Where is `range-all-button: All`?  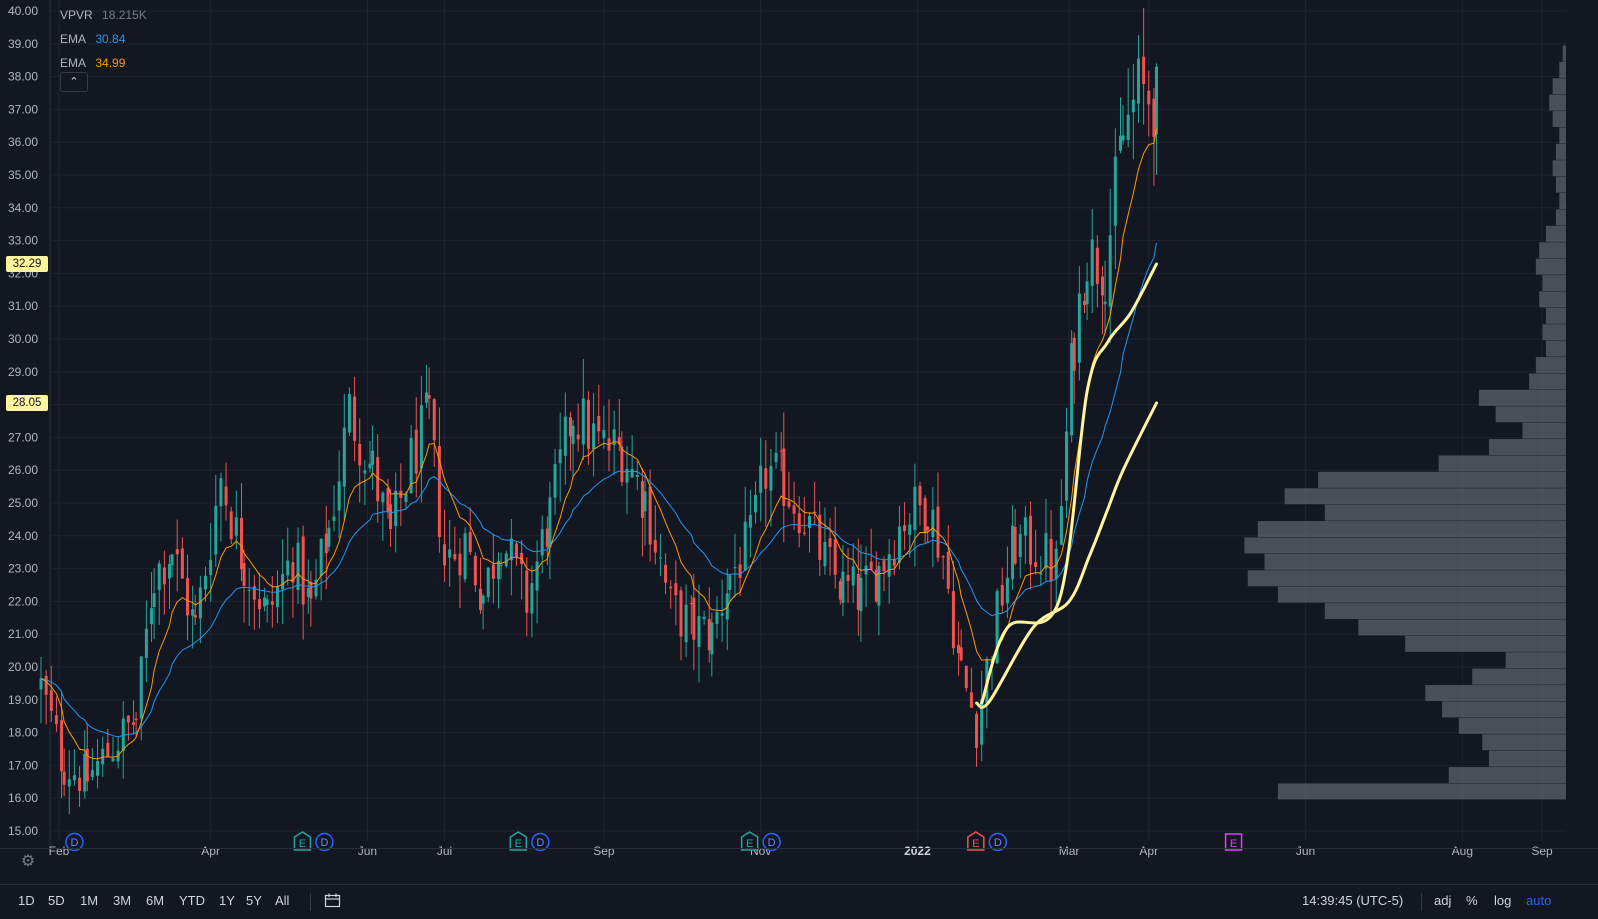 range-all-button: All is located at coordinates (282, 900).